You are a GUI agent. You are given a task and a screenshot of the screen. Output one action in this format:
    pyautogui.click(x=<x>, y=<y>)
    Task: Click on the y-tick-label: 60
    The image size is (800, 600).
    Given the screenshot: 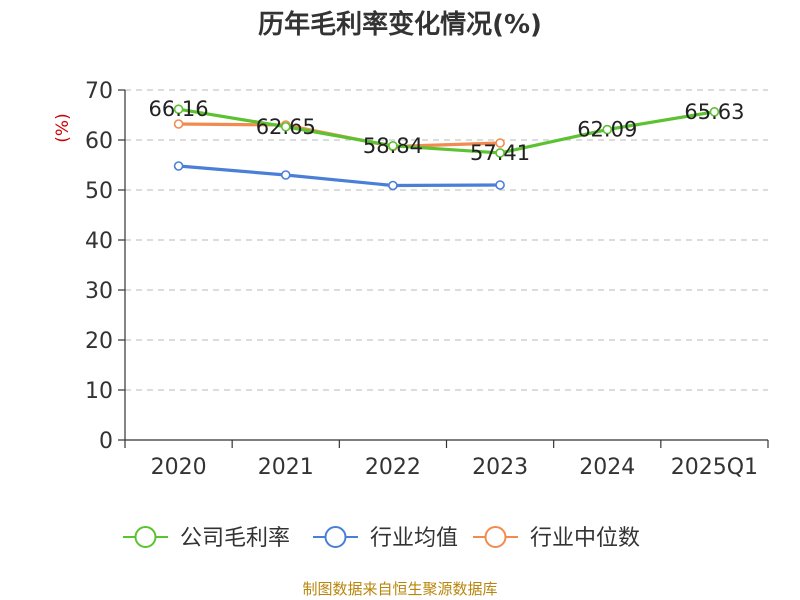 What is the action you would take?
    pyautogui.click(x=99, y=141)
    